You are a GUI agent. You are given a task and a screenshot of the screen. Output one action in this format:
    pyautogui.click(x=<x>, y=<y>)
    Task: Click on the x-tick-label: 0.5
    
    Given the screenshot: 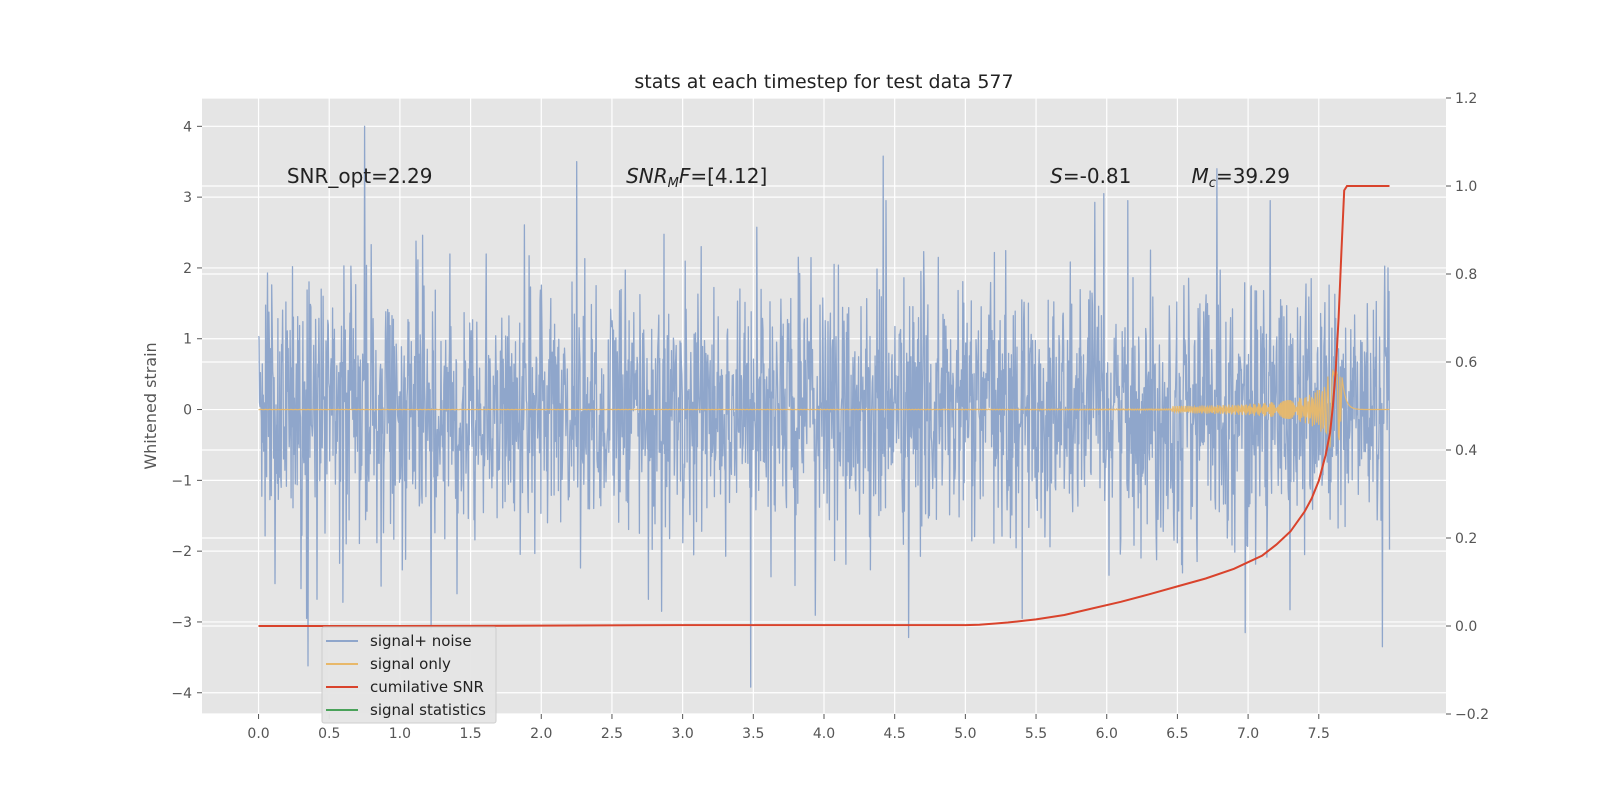 What is the action you would take?
    pyautogui.click(x=329, y=734)
    